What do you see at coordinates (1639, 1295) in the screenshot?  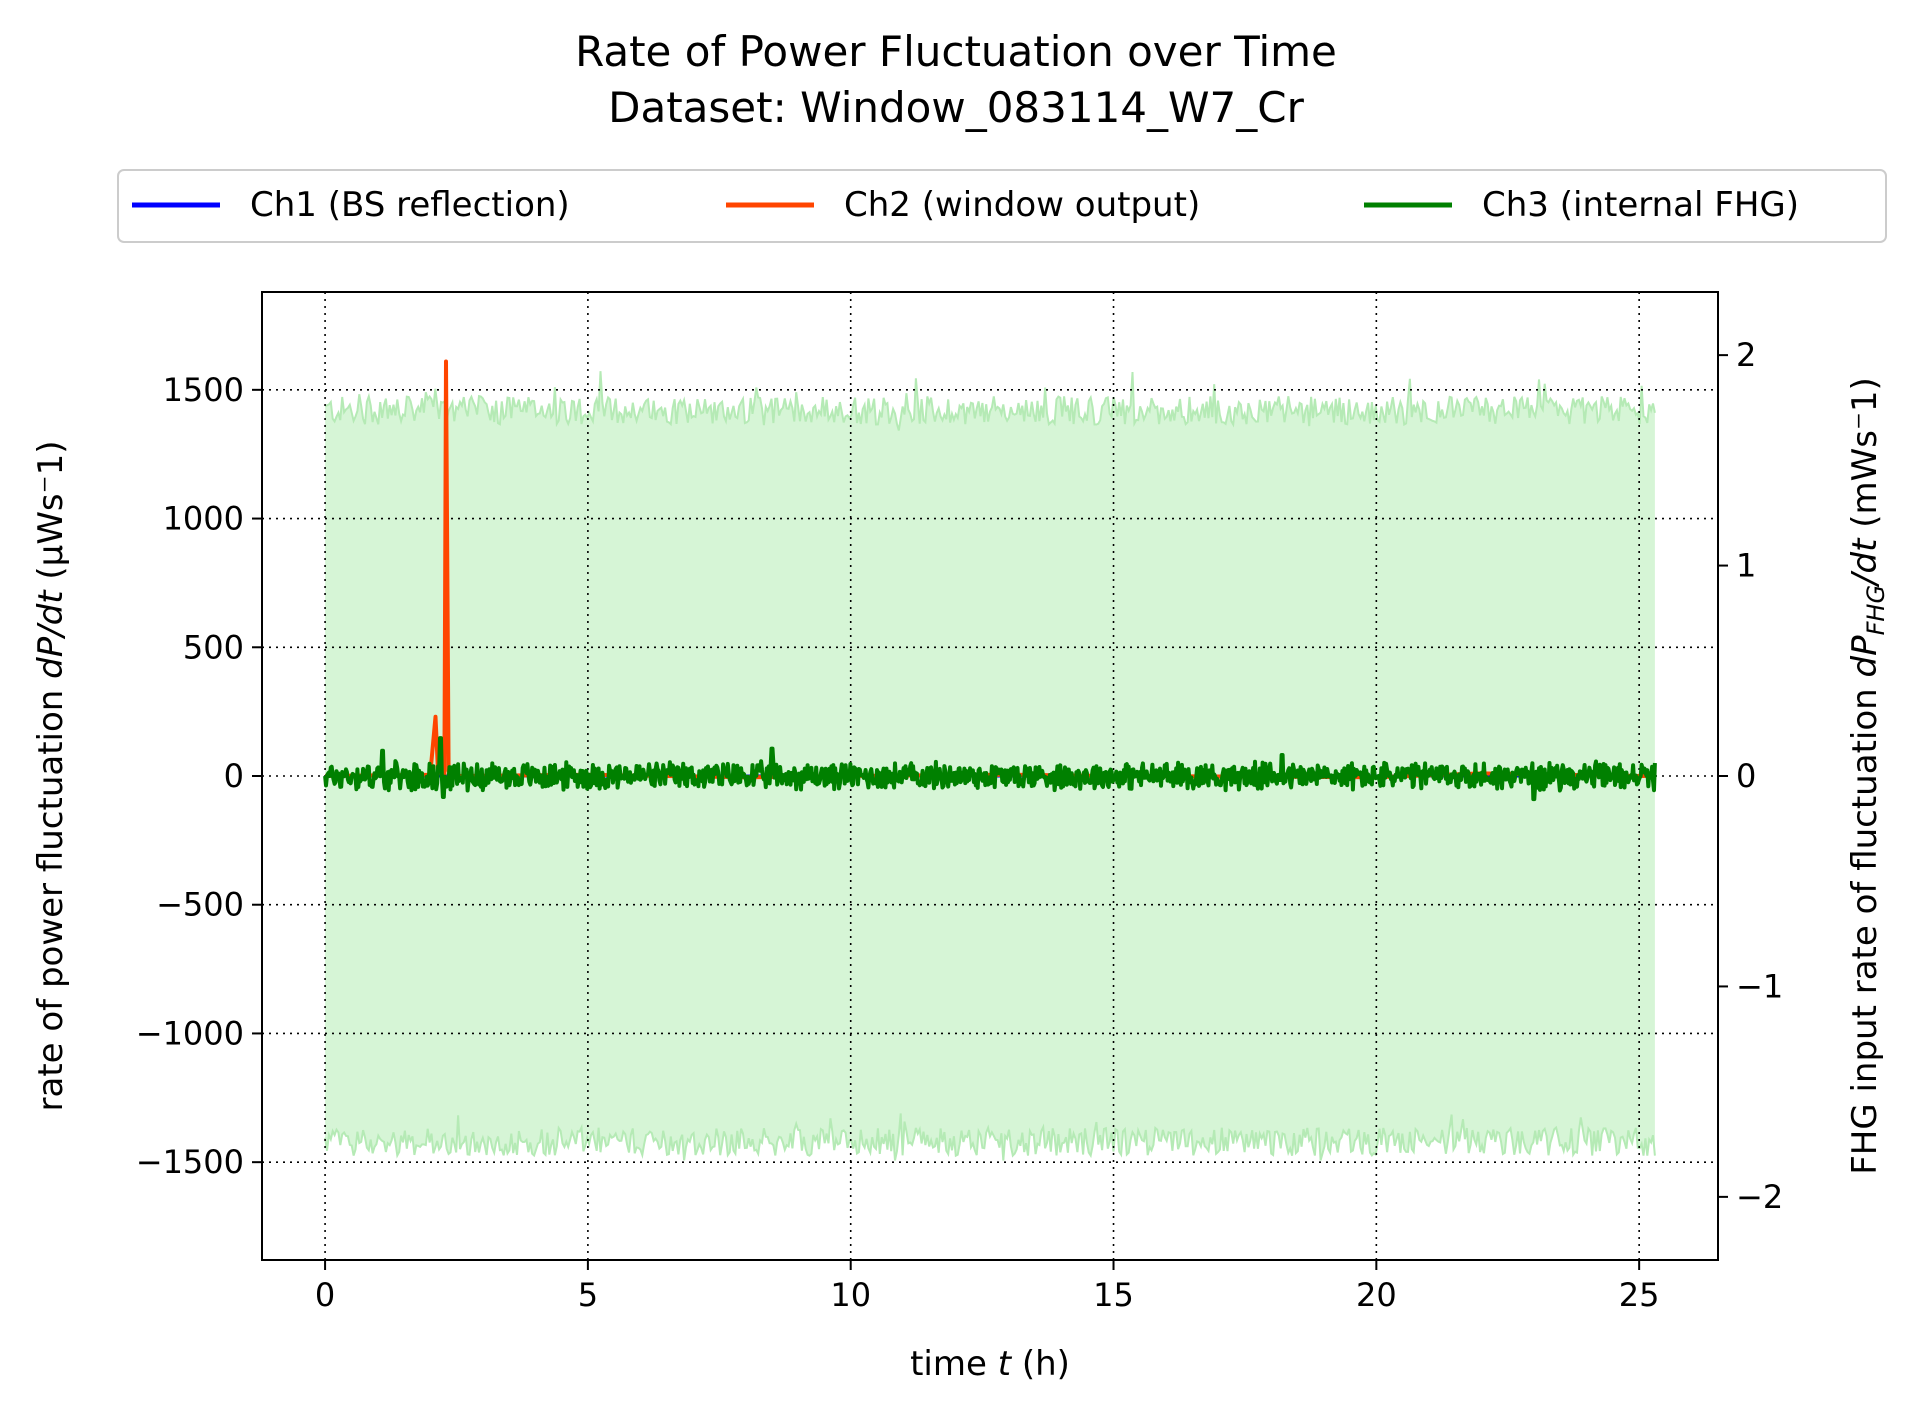 I see `x-tick-label-5: 25` at bounding box center [1639, 1295].